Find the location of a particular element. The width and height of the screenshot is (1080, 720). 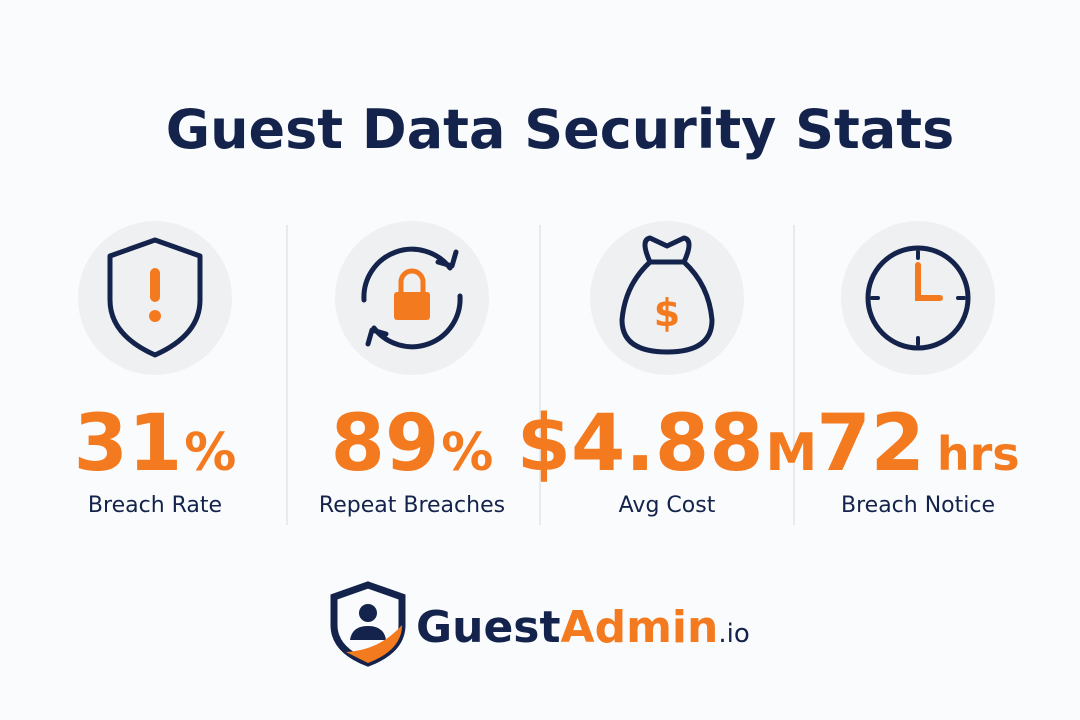

logo-mark is located at coordinates (368, 624).